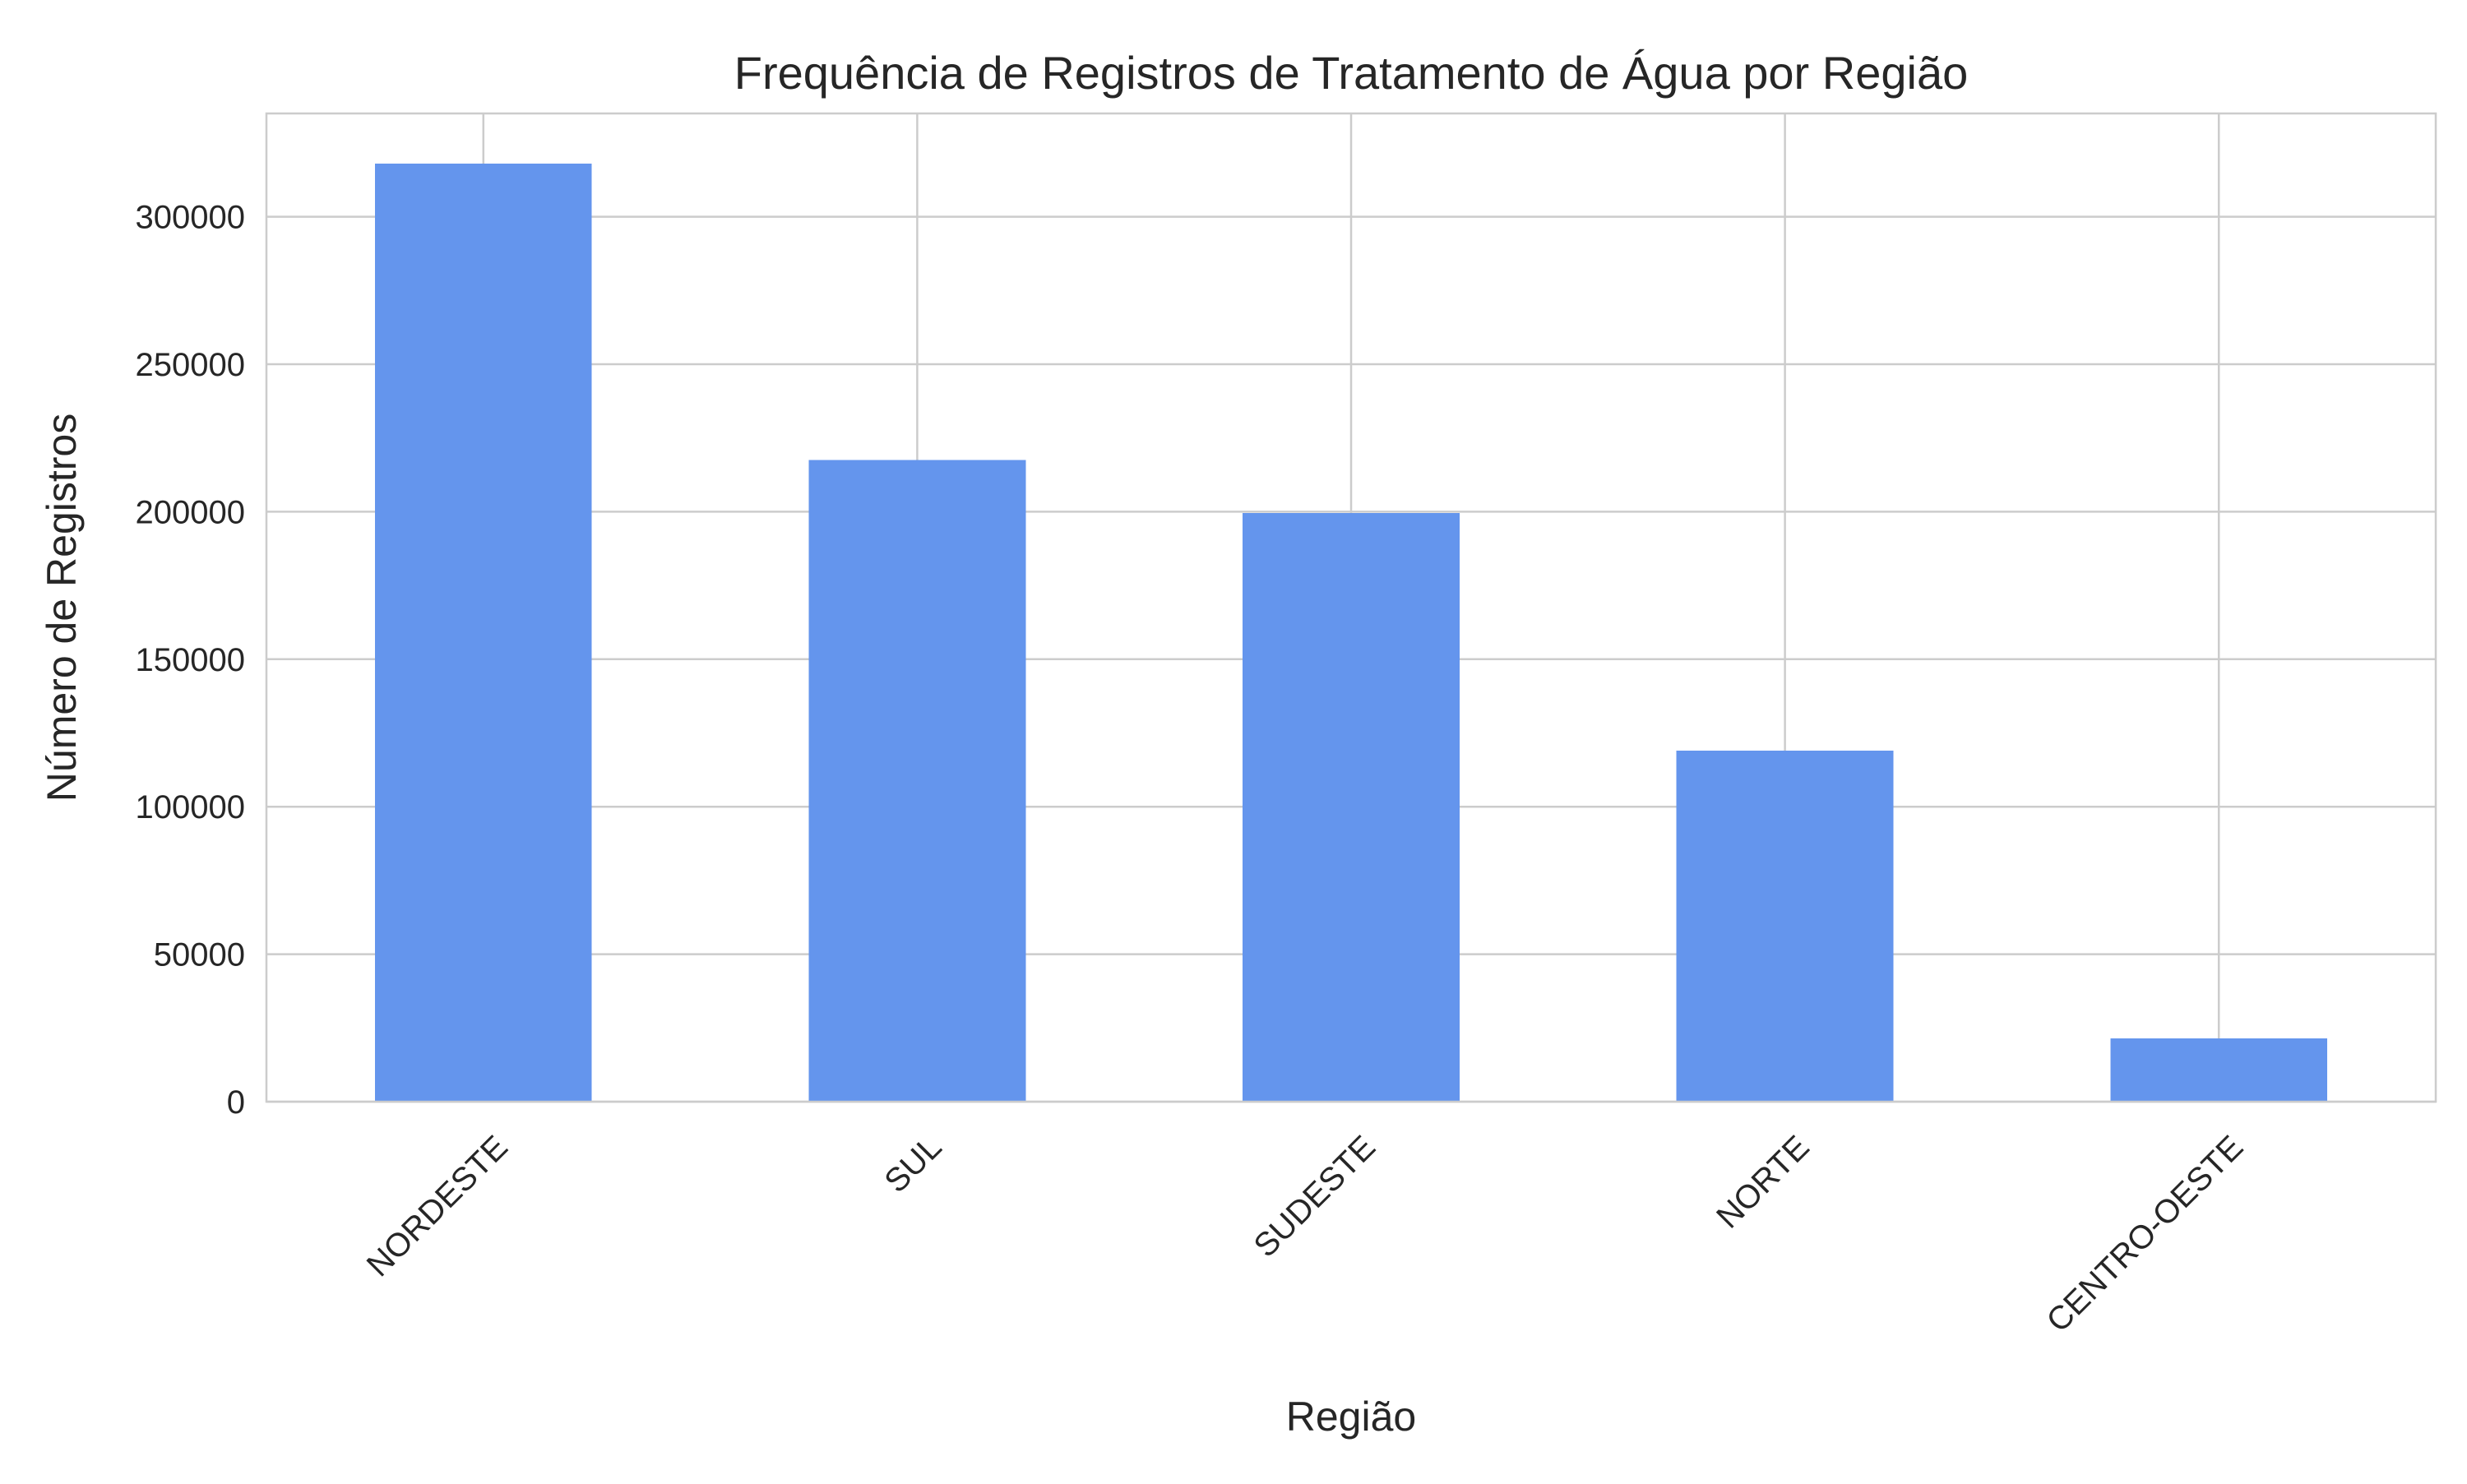 The height and width of the screenshot is (1484, 2467). Describe the element at coordinates (917, 781) in the screenshot. I see `bar-sul` at that location.